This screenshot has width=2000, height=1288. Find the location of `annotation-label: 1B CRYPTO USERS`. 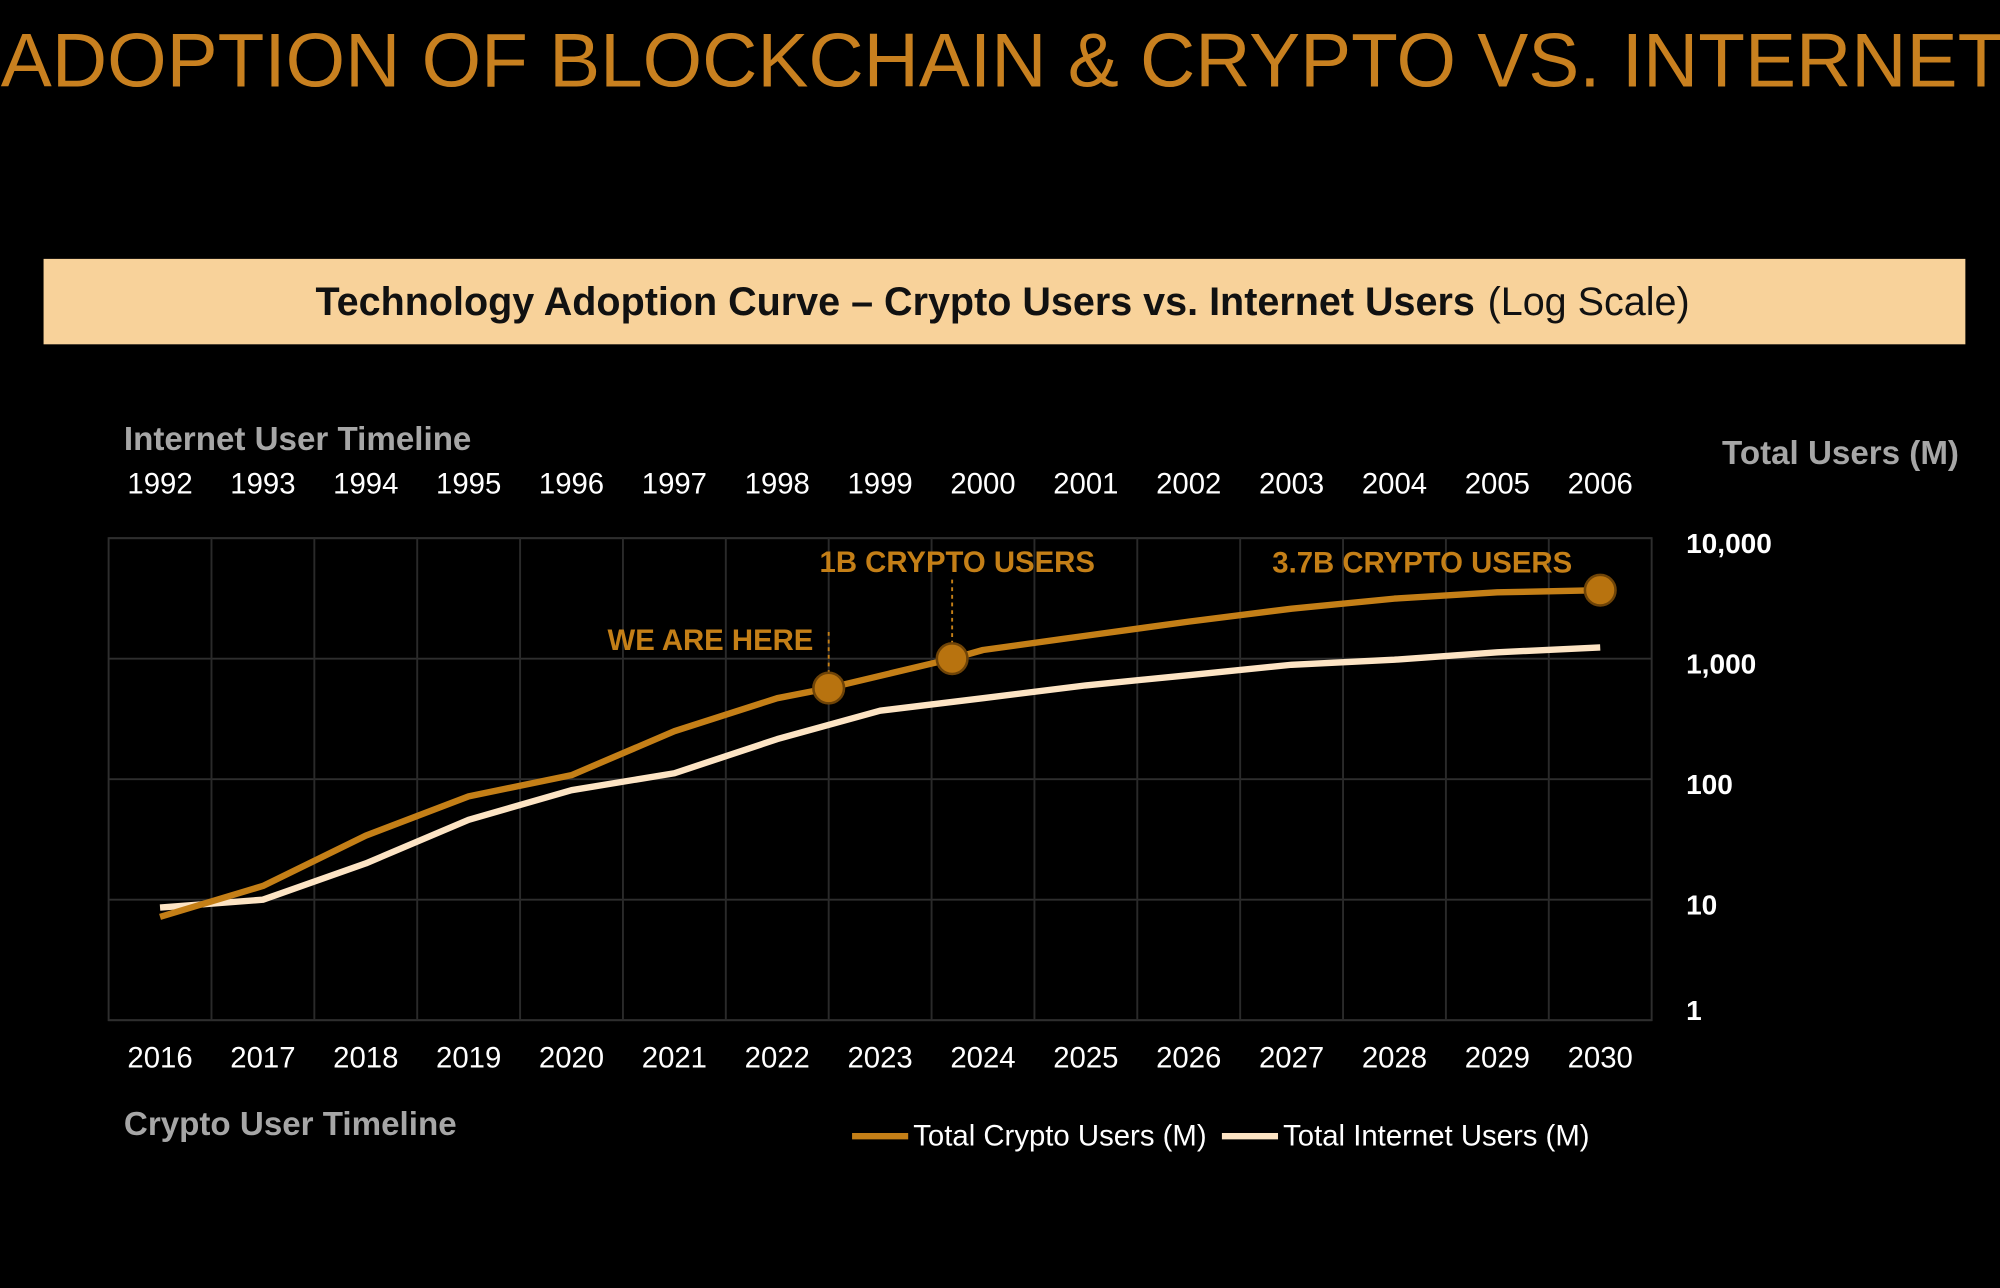

annotation-label: 1B CRYPTO USERS is located at coordinates (957, 562).